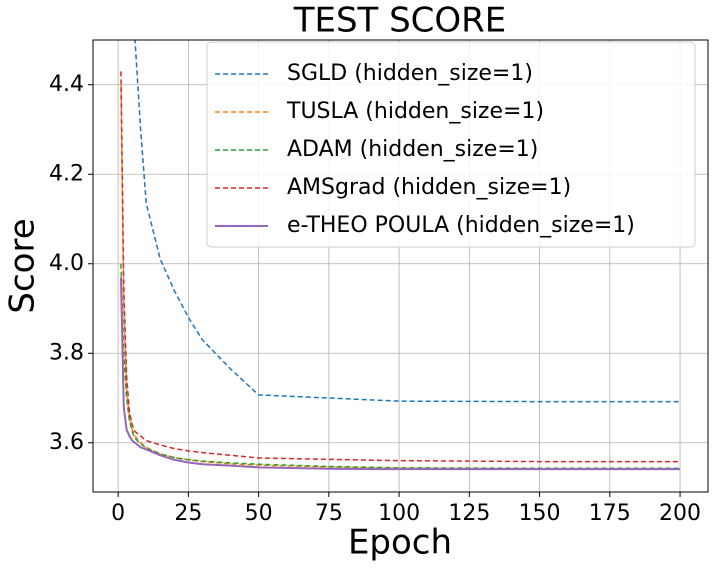  I want to click on y-tick-label: 4.0, so click(66, 263).